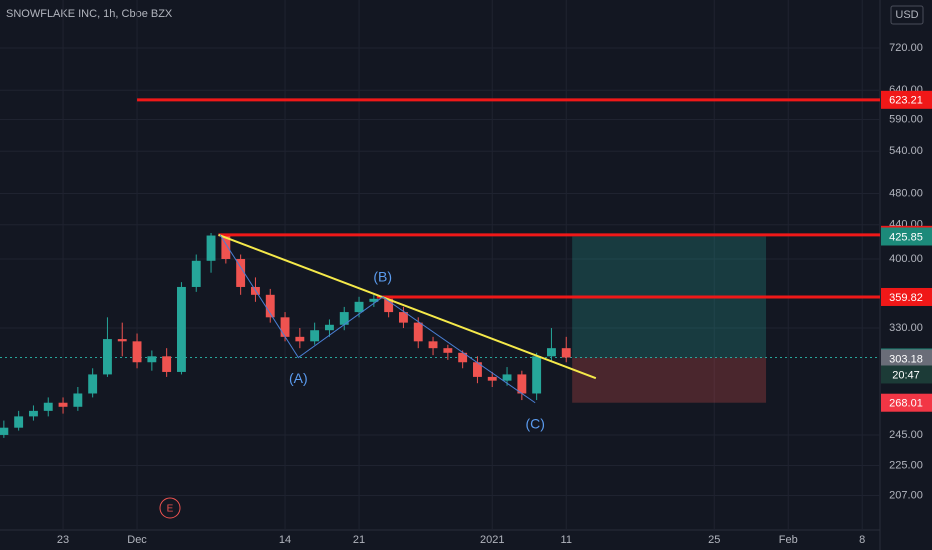 This screenshot has width=932, height=550. What do you see at coordinates (906, 151) in the screenshot?
I see `y-tick-label: 540.00` at bounding box center [906, 151].